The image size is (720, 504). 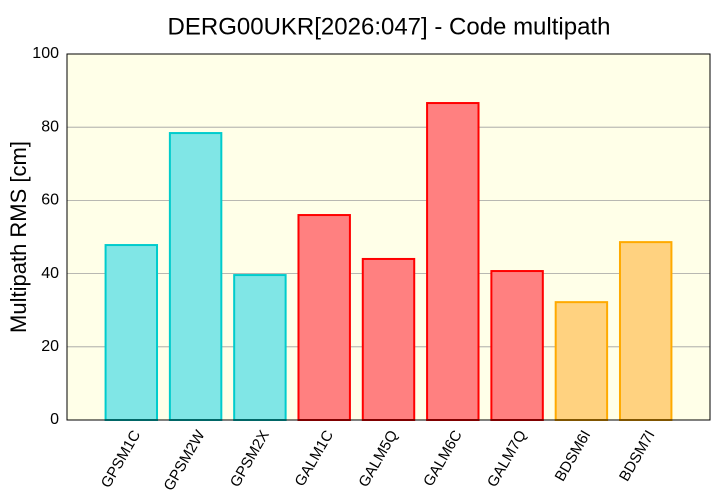 What do you see at coordinates (315, 458) in the screenshot?
I see `x-tick-label: GALM1C` at bounding box center [315, 458].